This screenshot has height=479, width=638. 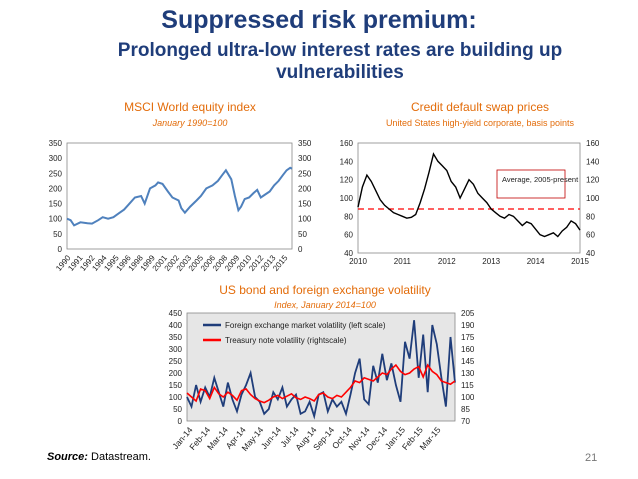 I want to click on cds-y-tick-left: 100, so click(x=347, y=198).